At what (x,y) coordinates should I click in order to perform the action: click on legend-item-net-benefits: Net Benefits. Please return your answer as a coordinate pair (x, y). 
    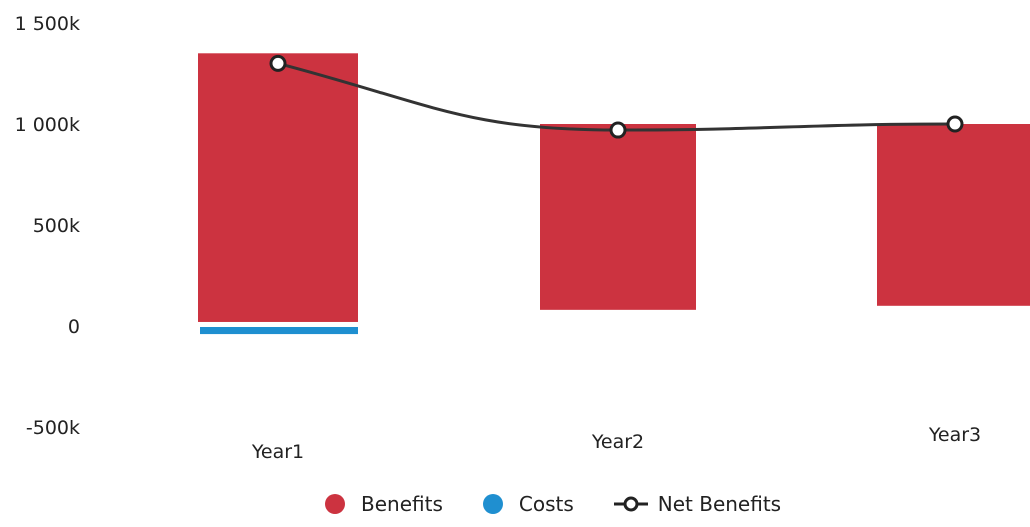
    Looking at the image, I should click on (697, 504).